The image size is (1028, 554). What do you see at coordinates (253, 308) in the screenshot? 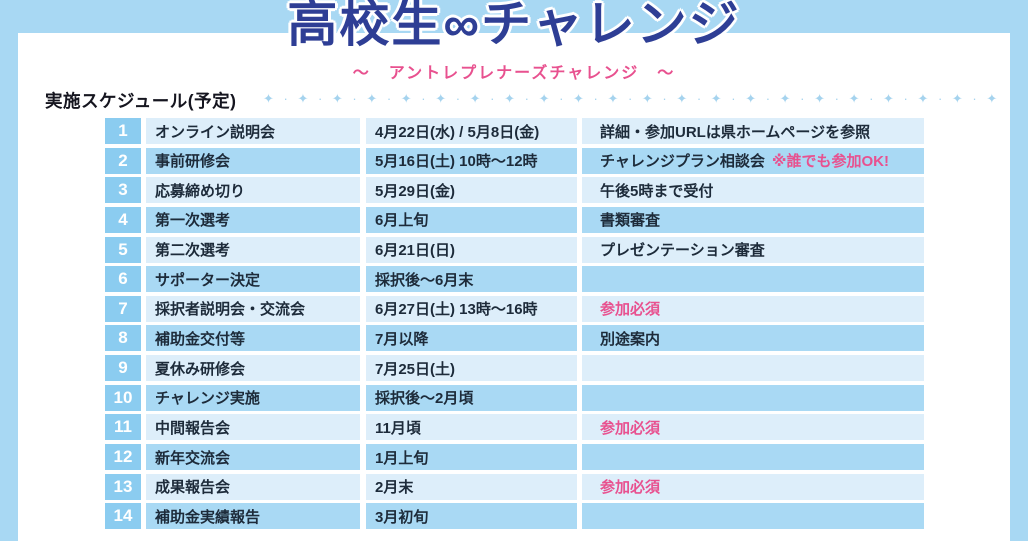
I see `event-name: 採択者説明会・交流会` at bounding box center [253, 308].